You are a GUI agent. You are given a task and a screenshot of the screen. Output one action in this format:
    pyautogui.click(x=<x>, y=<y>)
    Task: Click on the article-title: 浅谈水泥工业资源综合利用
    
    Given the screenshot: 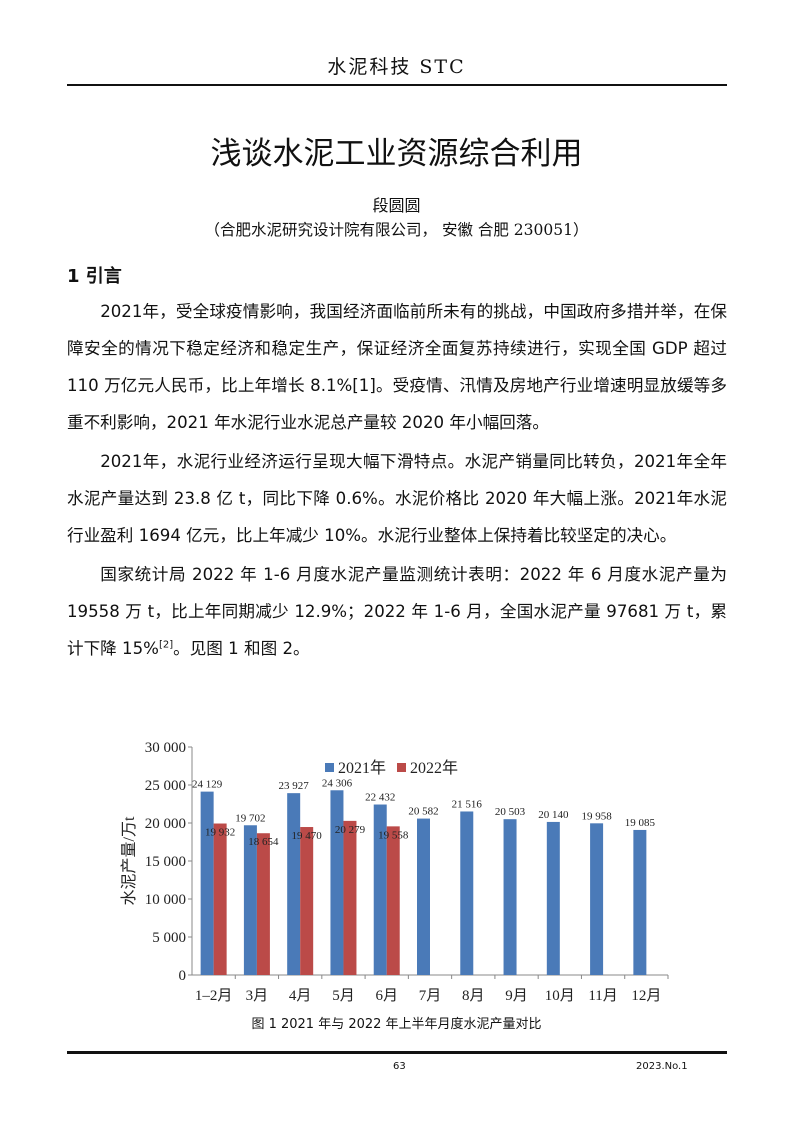 What is the action you would take?
    pyautogui.click(x=396, y=154)
    